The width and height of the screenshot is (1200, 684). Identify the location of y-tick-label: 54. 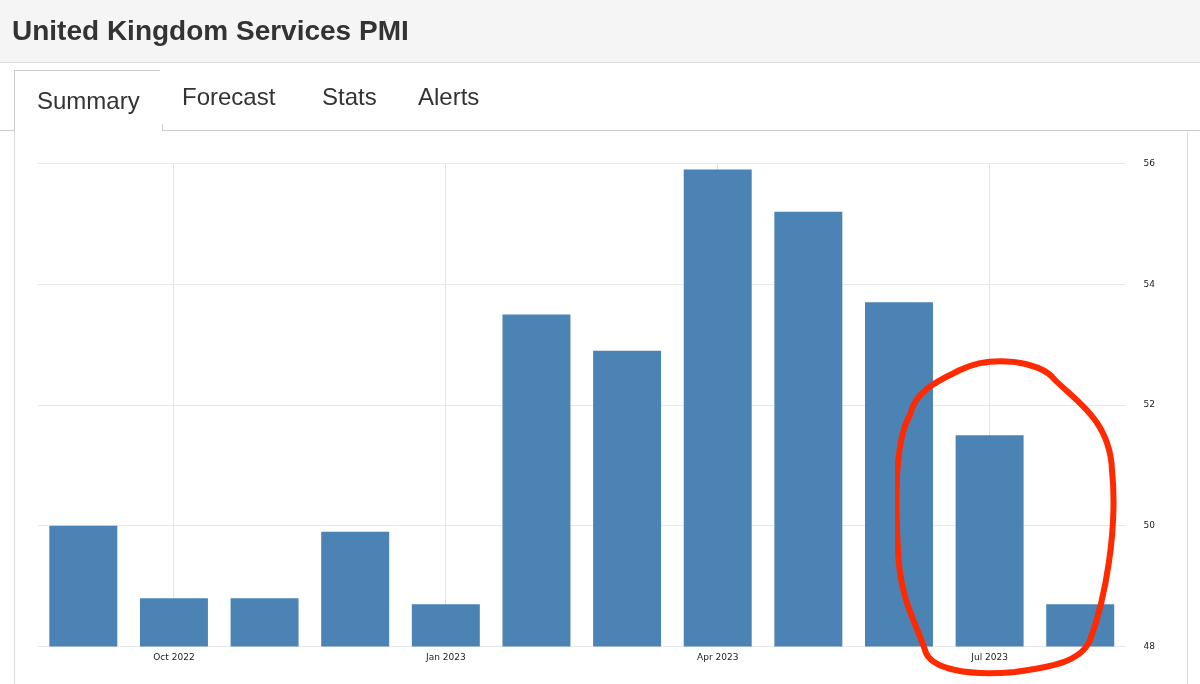
(1149, 283).